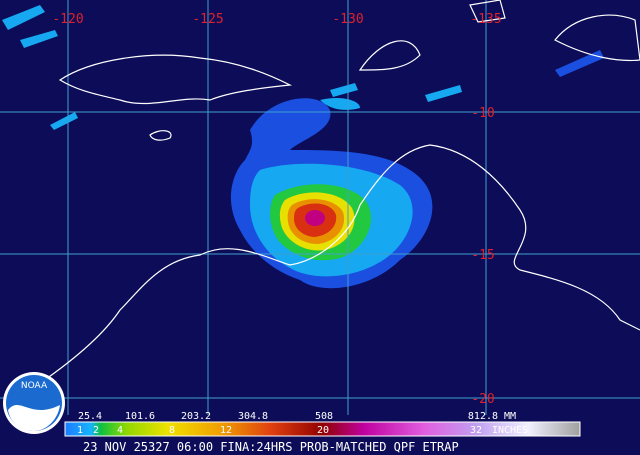 The width and height of the screenshot is (640, 455). Describe the element at coordinates (324, 416) in the screenshot. I see `mm-label: 508` at that location.